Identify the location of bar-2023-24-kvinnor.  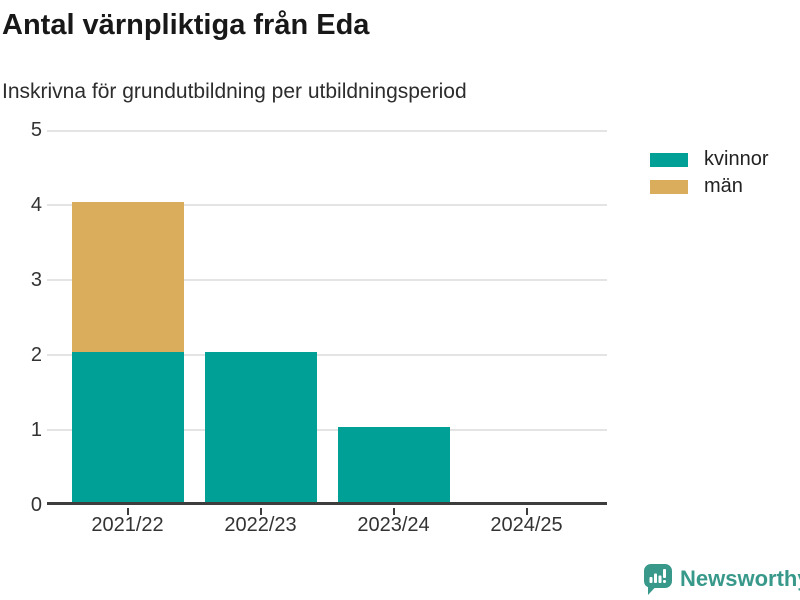
(393, 464).